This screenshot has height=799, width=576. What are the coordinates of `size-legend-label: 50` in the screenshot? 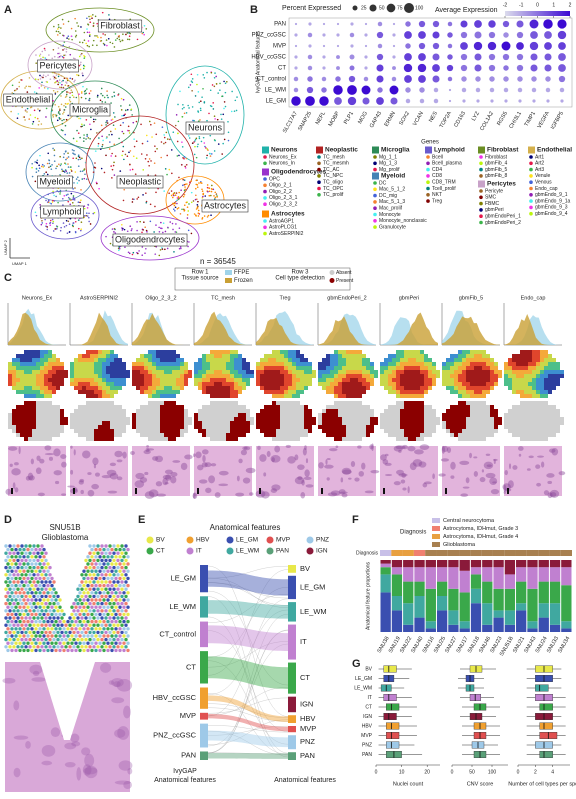 It's located at (382, 8).